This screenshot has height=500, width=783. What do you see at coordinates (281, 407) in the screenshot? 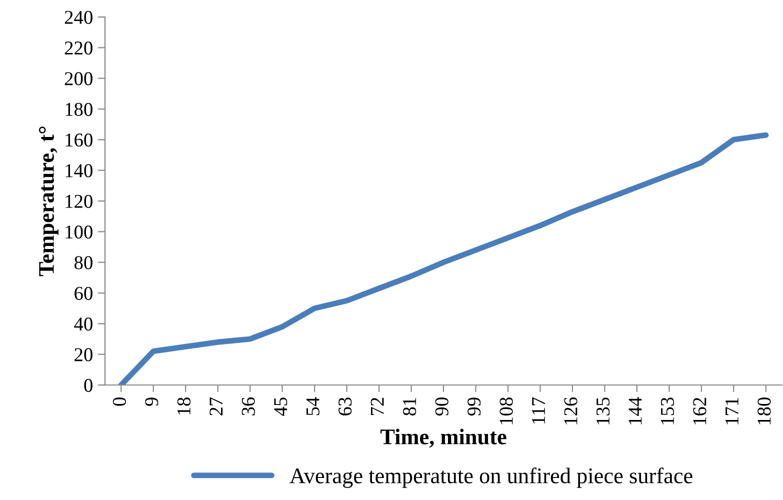
I see `x-tick-label: 45` at bounding box center [281, 407].